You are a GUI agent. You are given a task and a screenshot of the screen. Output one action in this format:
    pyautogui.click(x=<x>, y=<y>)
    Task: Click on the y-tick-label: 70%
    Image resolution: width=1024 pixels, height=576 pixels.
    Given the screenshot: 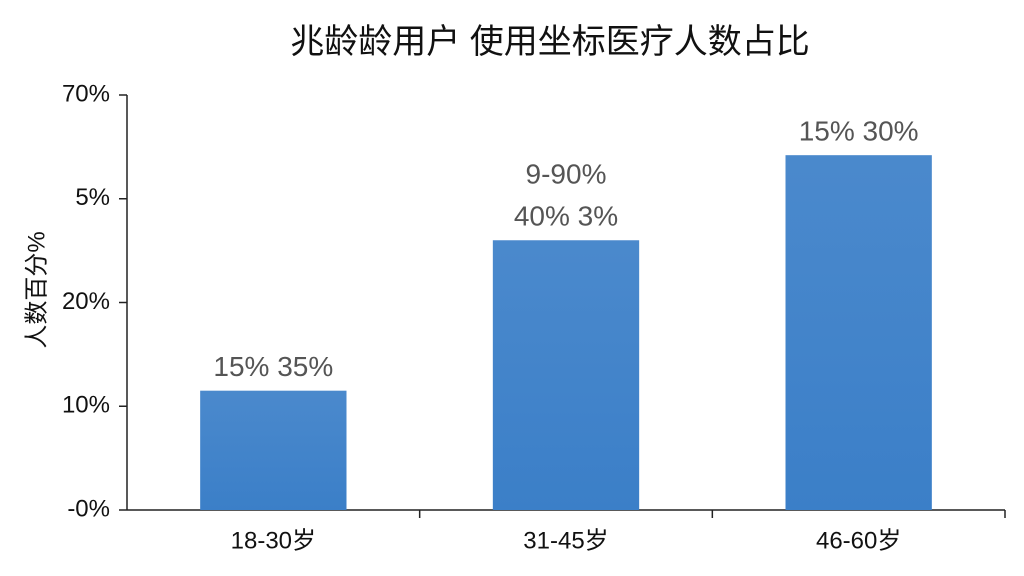 What is the action you would take?
    pyautogui.click(x=86, y=93)
    